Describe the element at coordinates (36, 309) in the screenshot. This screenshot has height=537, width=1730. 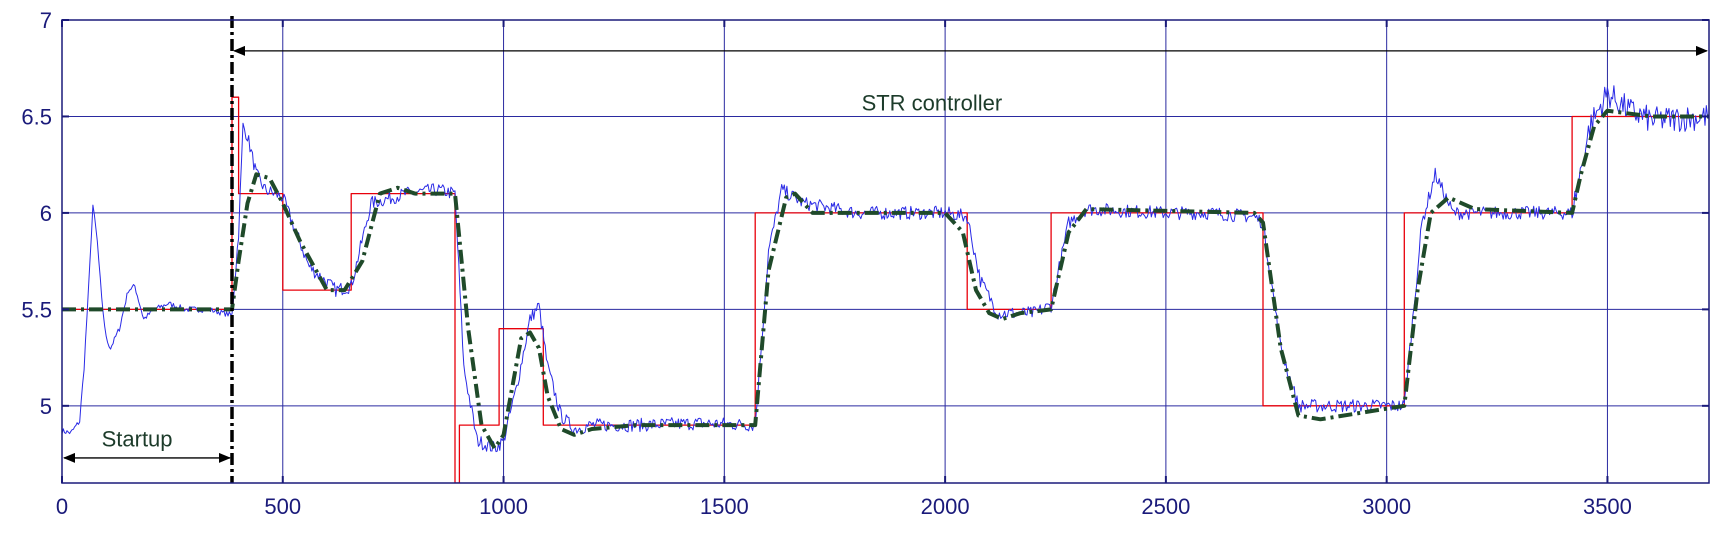
I see `y-tick-label: 5.5` at that location.